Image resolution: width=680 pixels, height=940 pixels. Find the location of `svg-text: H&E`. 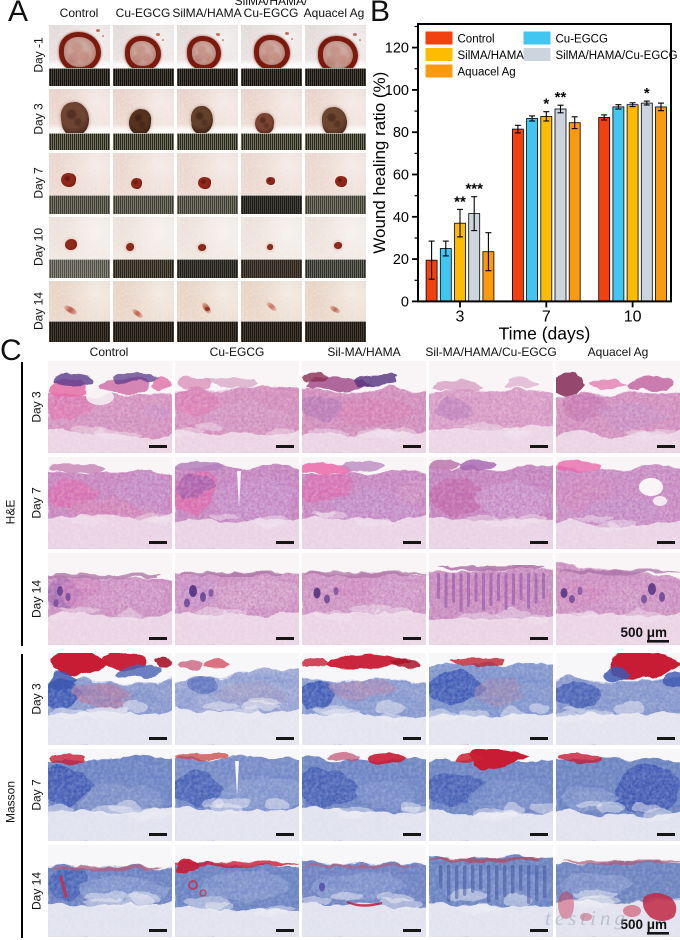

svg-text: H&E is located at coordinates (10, 512).